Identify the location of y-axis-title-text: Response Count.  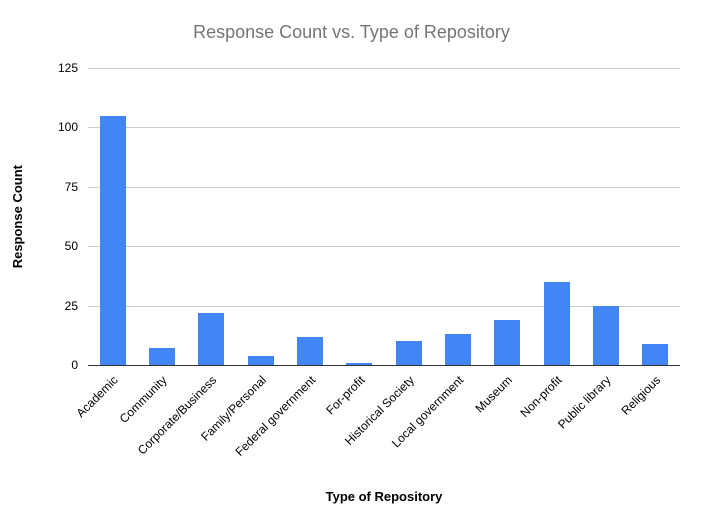
(17, 216).